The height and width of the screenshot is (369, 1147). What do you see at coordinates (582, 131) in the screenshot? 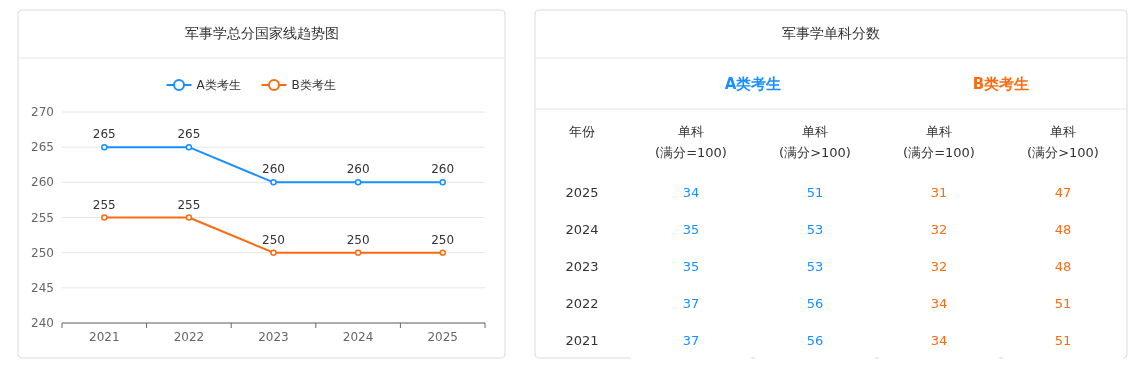
I see `y-axis-title: 年份` at bounding box center [582, 131].